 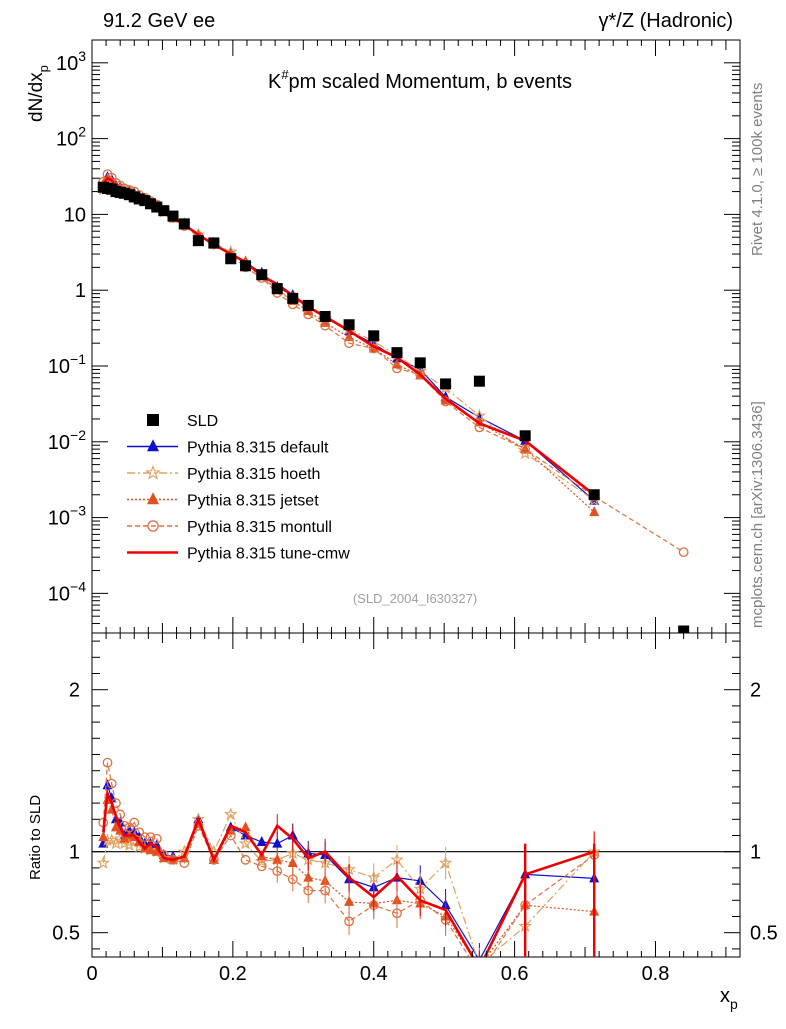 What do you see at coordinates (755, 691) in the screenshot?
I see `ratio-tick-label-right: 2` at bounding box center [755, 691].